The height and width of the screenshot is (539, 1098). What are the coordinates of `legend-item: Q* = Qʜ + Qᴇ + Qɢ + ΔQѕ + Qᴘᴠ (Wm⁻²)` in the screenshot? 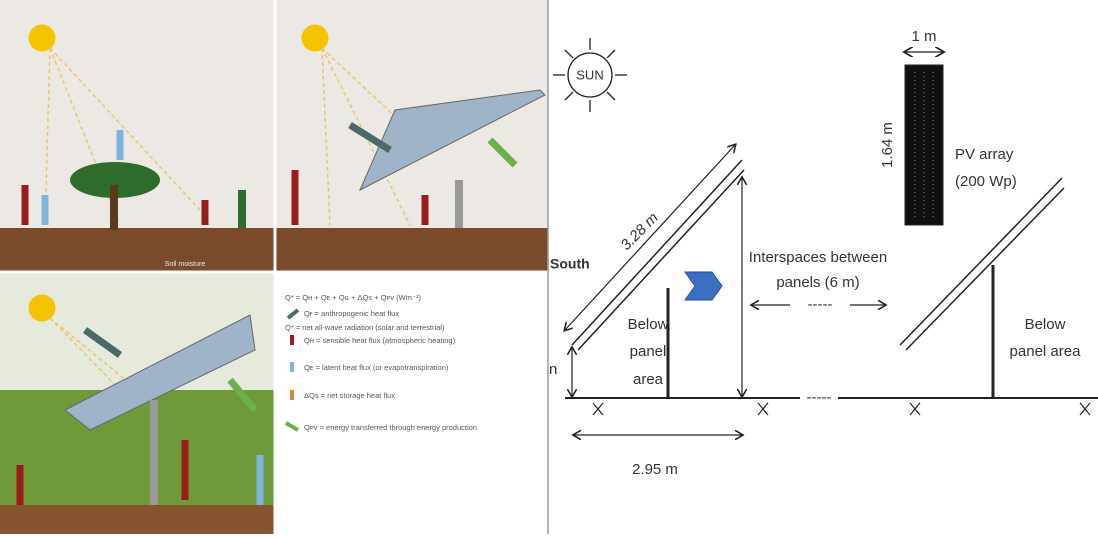 It's located at (353, 297).